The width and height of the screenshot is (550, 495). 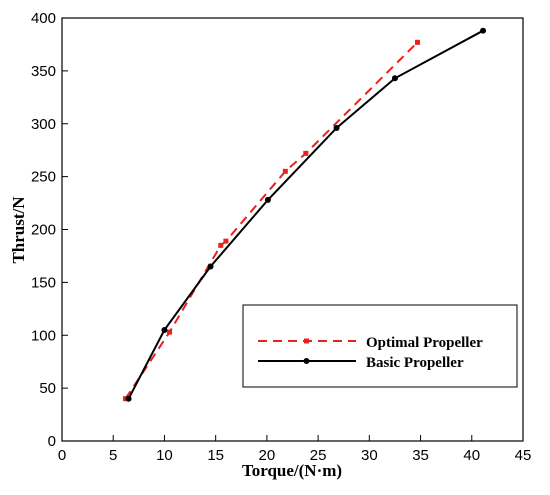 I want to click on x-tick-label: 40, so click(x=471, y=455).